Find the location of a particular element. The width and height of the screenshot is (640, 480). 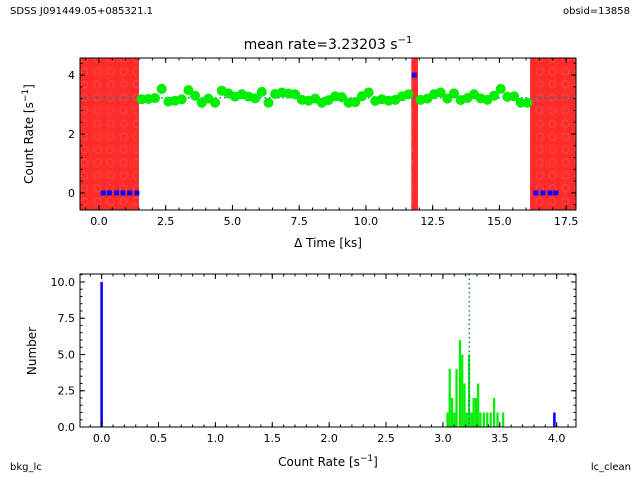

x-tick-label: 7.5 is located at coordinates (299, 221).